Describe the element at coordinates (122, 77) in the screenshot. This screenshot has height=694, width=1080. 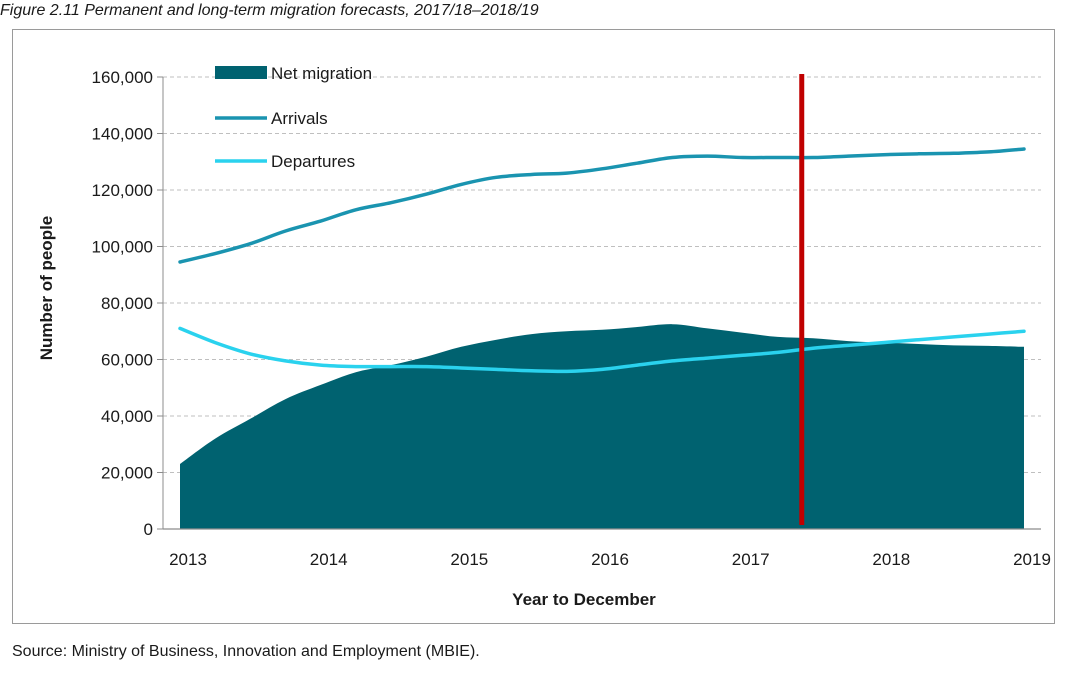
I see `y-tick-label: 160,000` at that location.